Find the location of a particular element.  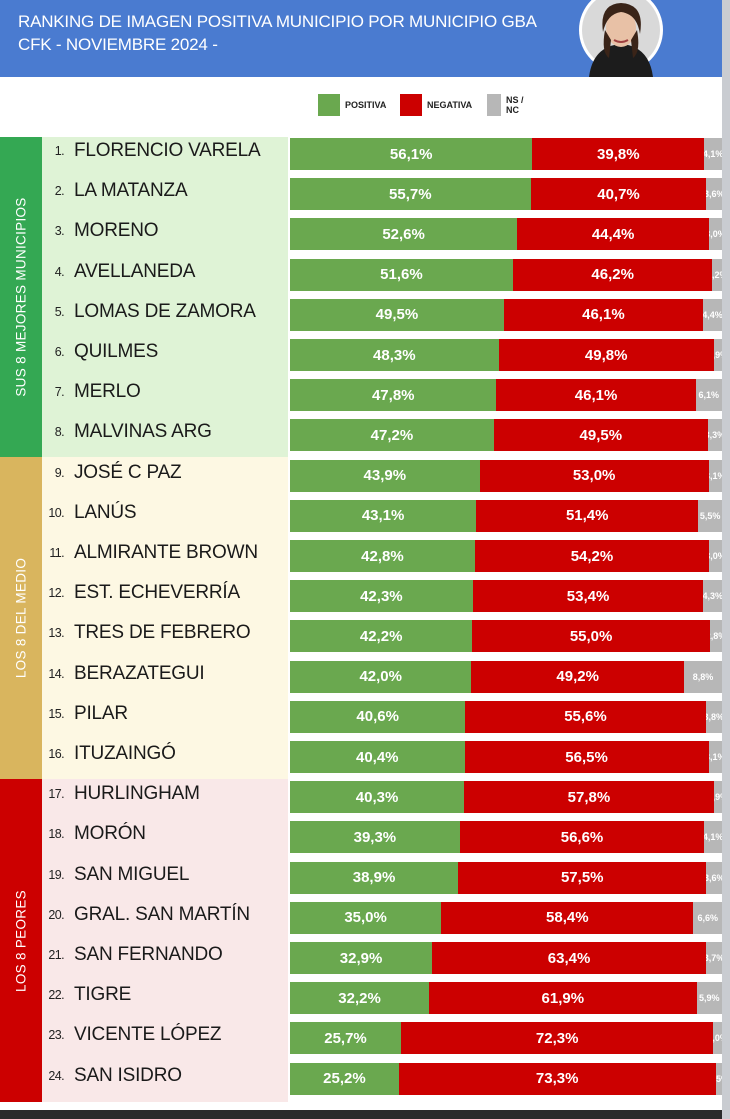

table-row: 9. JOSÉ C PAZ 43,9% 53,0% 3,1% is located at coordinates (361, 476).